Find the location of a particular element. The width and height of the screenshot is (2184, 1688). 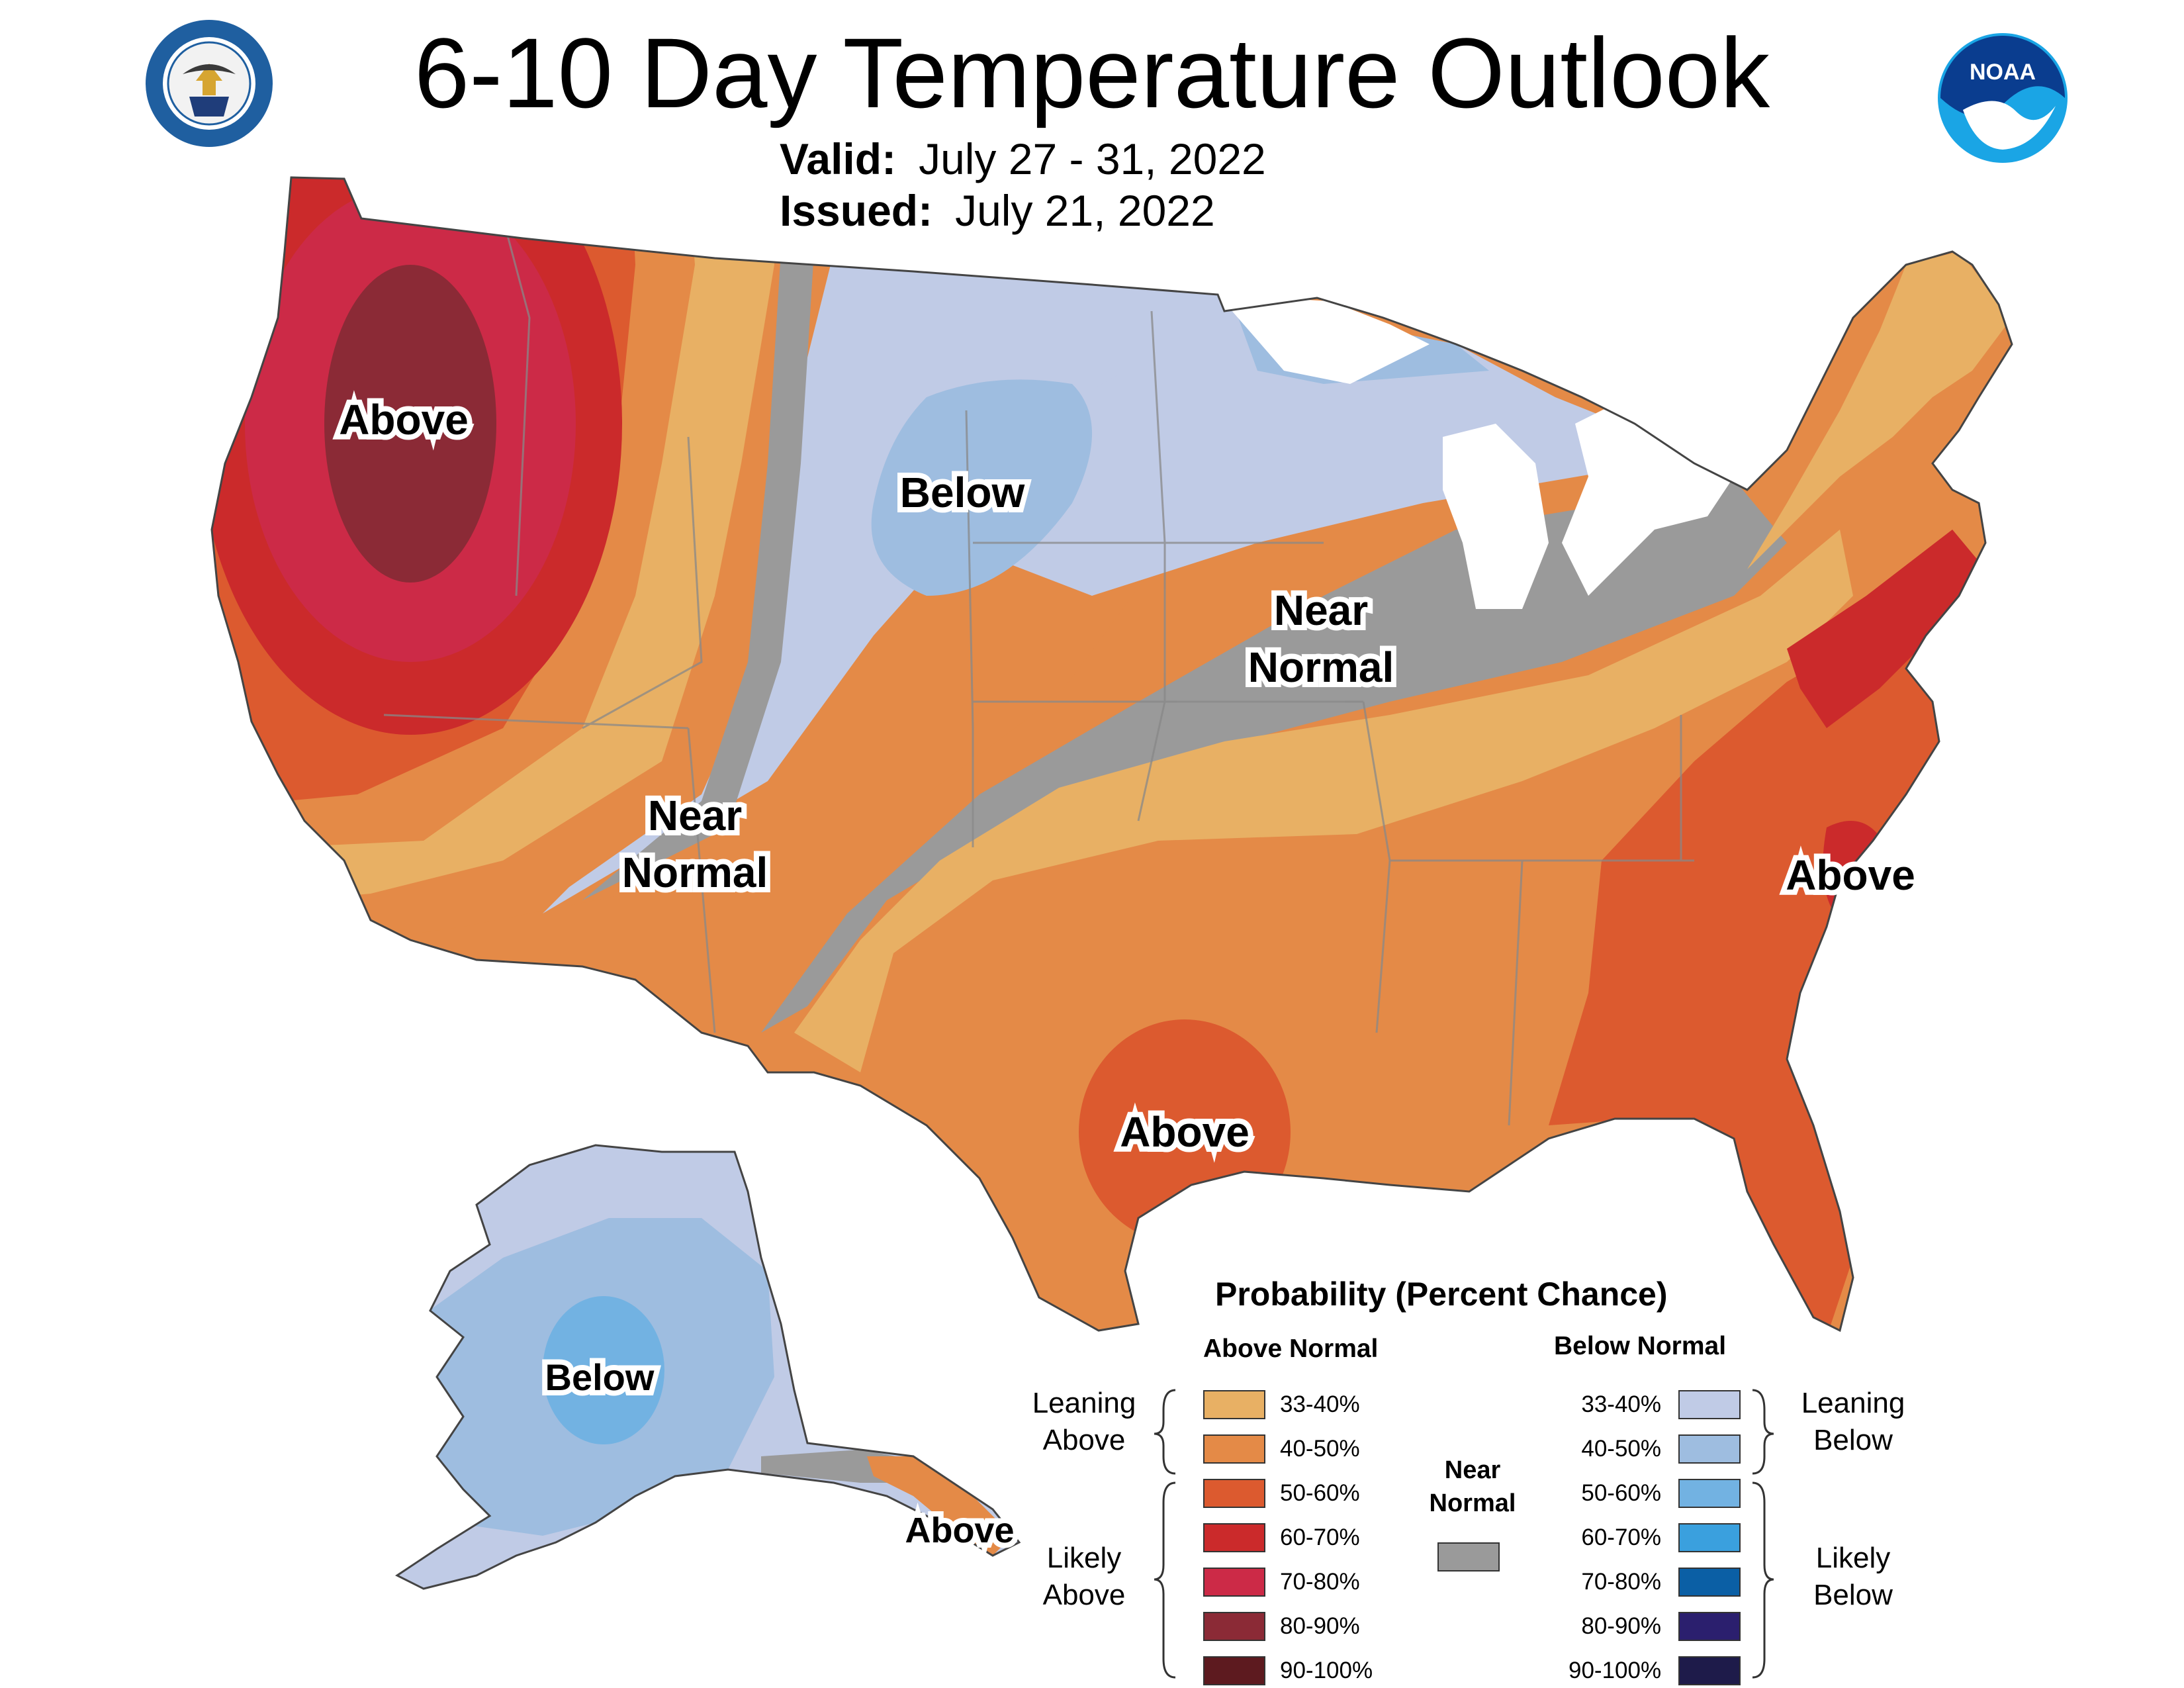

legend-leaning-below-line1: Leaning is located at coordinates (1853, 1403).